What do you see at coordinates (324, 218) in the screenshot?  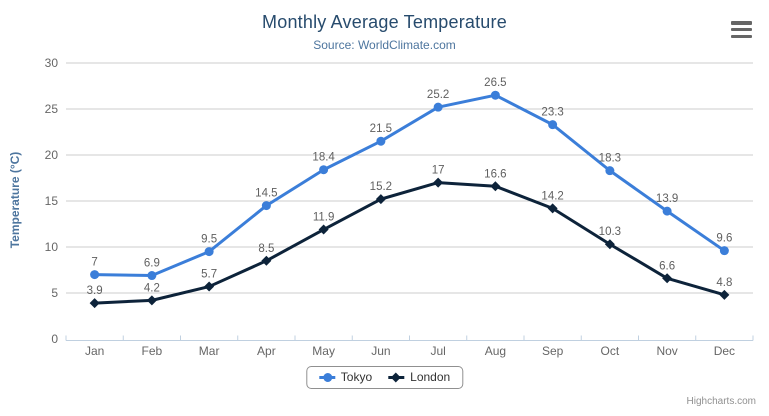 I see `data-label: 11.9` at bounding box center [324, 218].